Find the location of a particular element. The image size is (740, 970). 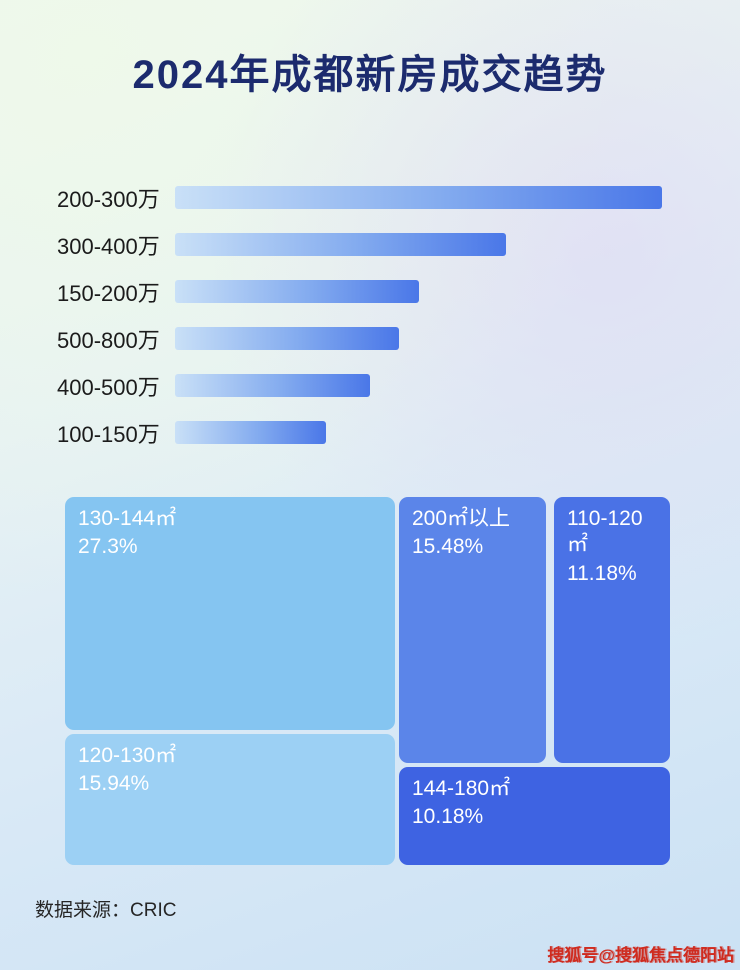

bar-row: 300-400万 is located at coordinates (359, 246).